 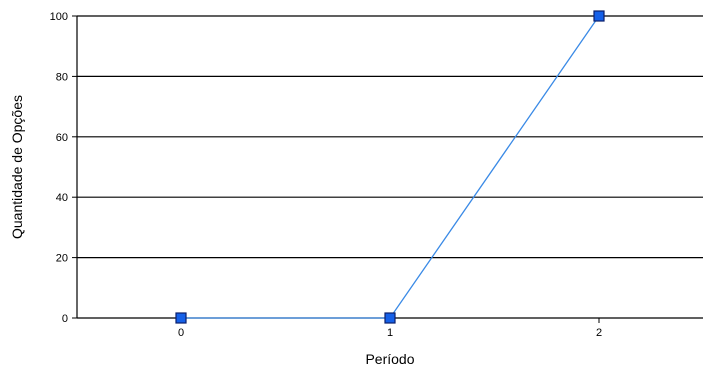 I want to click on y-axis-title: Quantidade de Opções, so click(x=17, y=167).